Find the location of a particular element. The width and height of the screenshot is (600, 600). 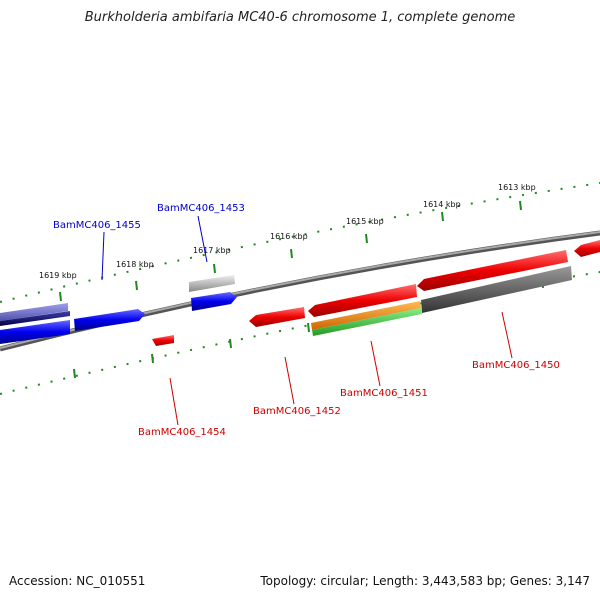

gene-label-1453: BamMC406_1453 is located at coordinates (201, 208).